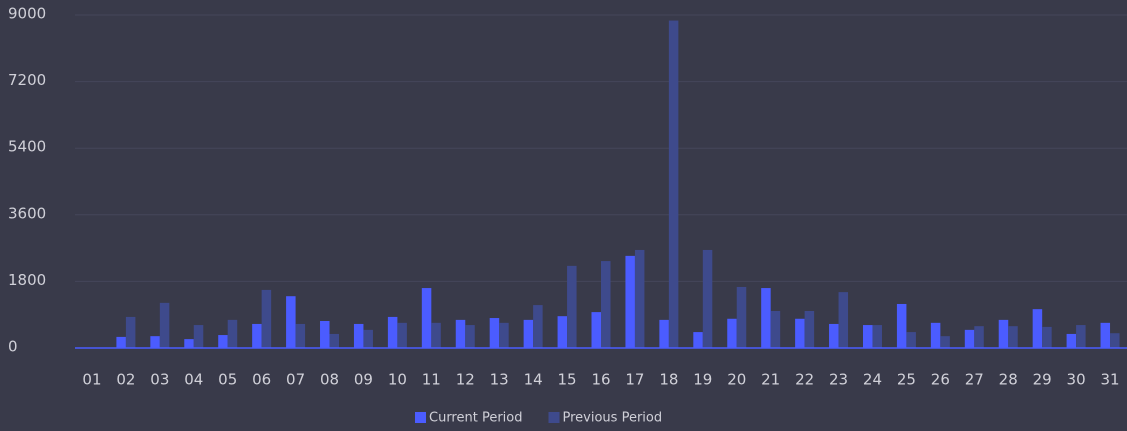 The height and width of the screenshot is (431, 1127). I want to click on x-tick-label: 05, so click(227, 380).